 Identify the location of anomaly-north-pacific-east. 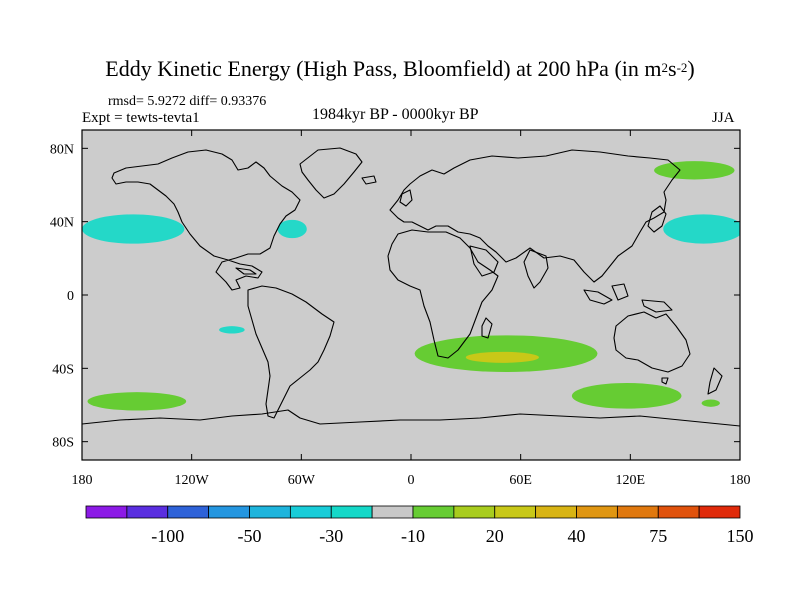
(133, 229).